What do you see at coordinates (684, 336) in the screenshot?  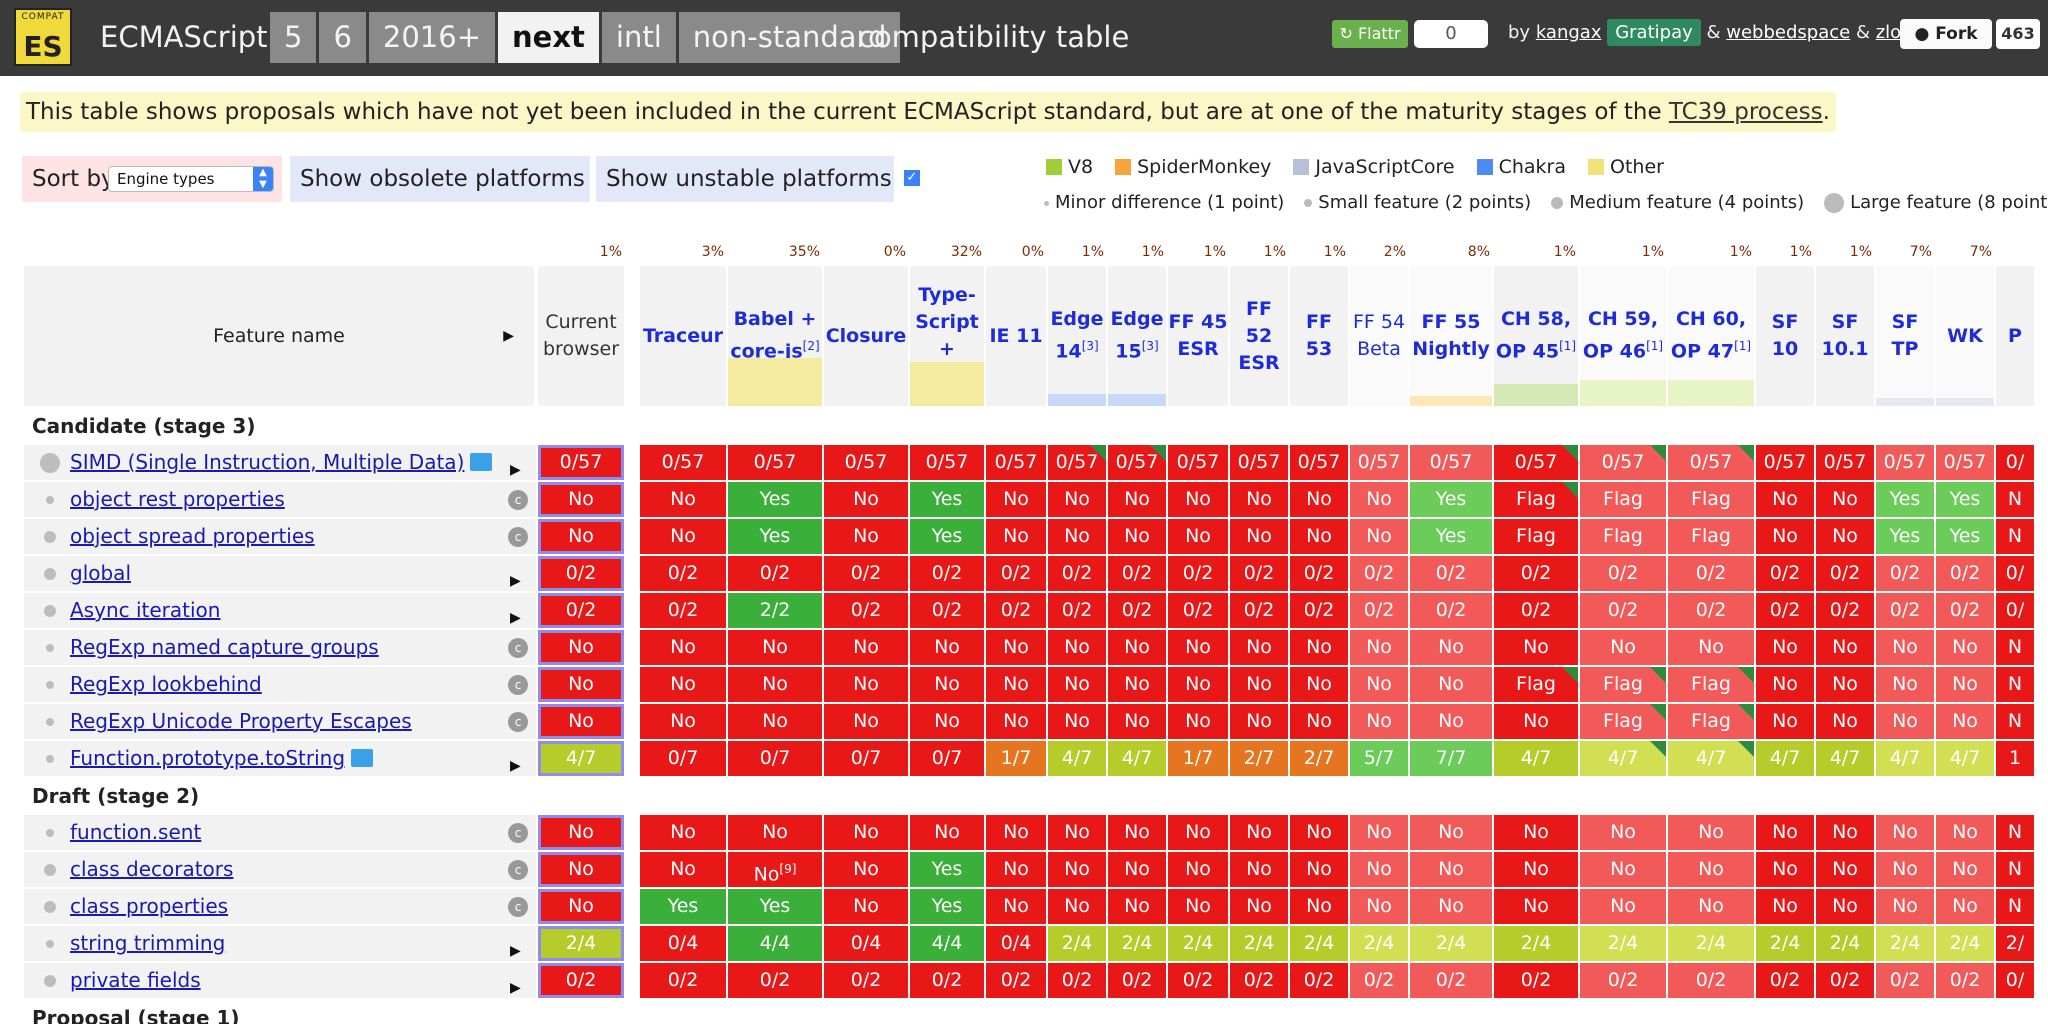 I see `column-header-traceur: Traceur` at bounding box center [684, 336].